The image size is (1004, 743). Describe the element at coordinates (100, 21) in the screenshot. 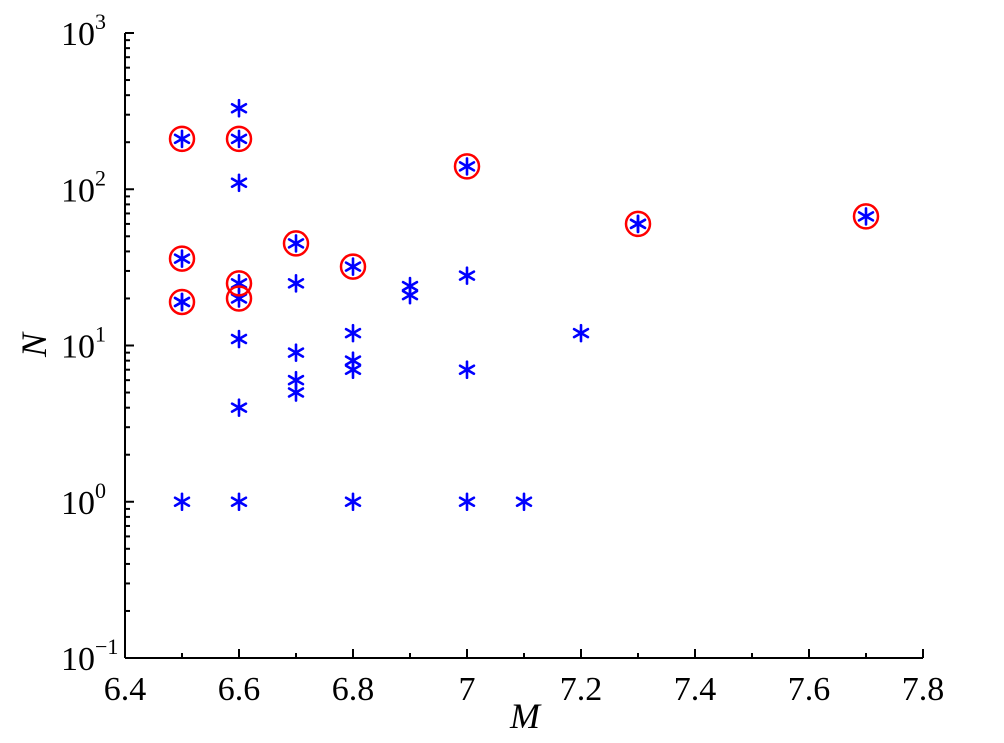

I see `y-tick-exponent: 3` at that location.